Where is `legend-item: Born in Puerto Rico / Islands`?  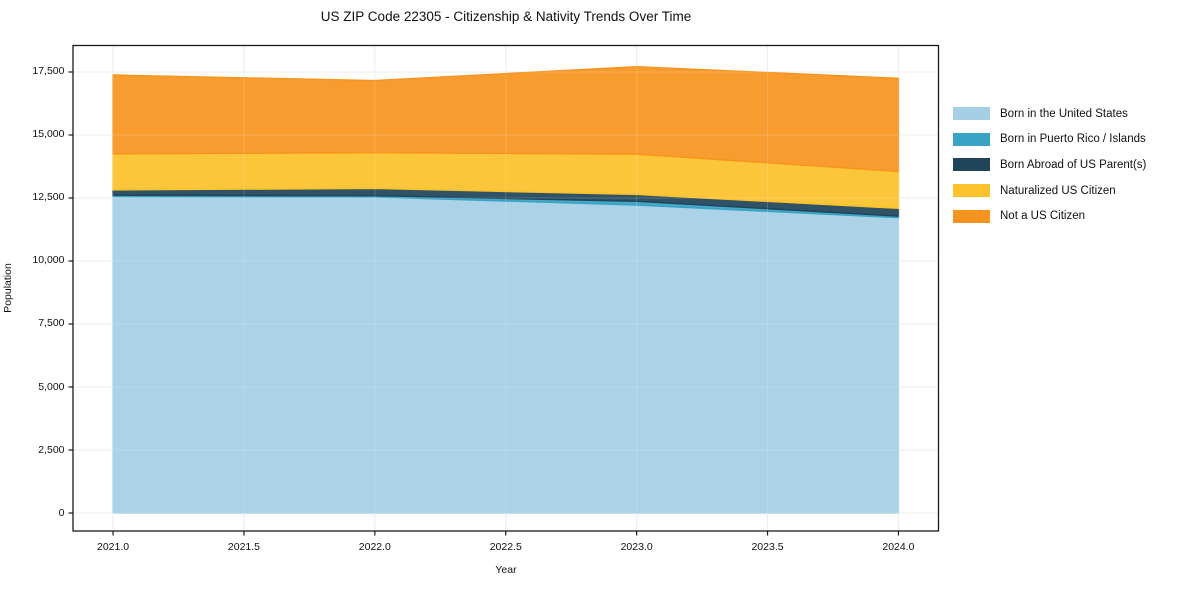
legend-item: Born in Puerto Rico / Islands is located at coordinates (1049, 140).